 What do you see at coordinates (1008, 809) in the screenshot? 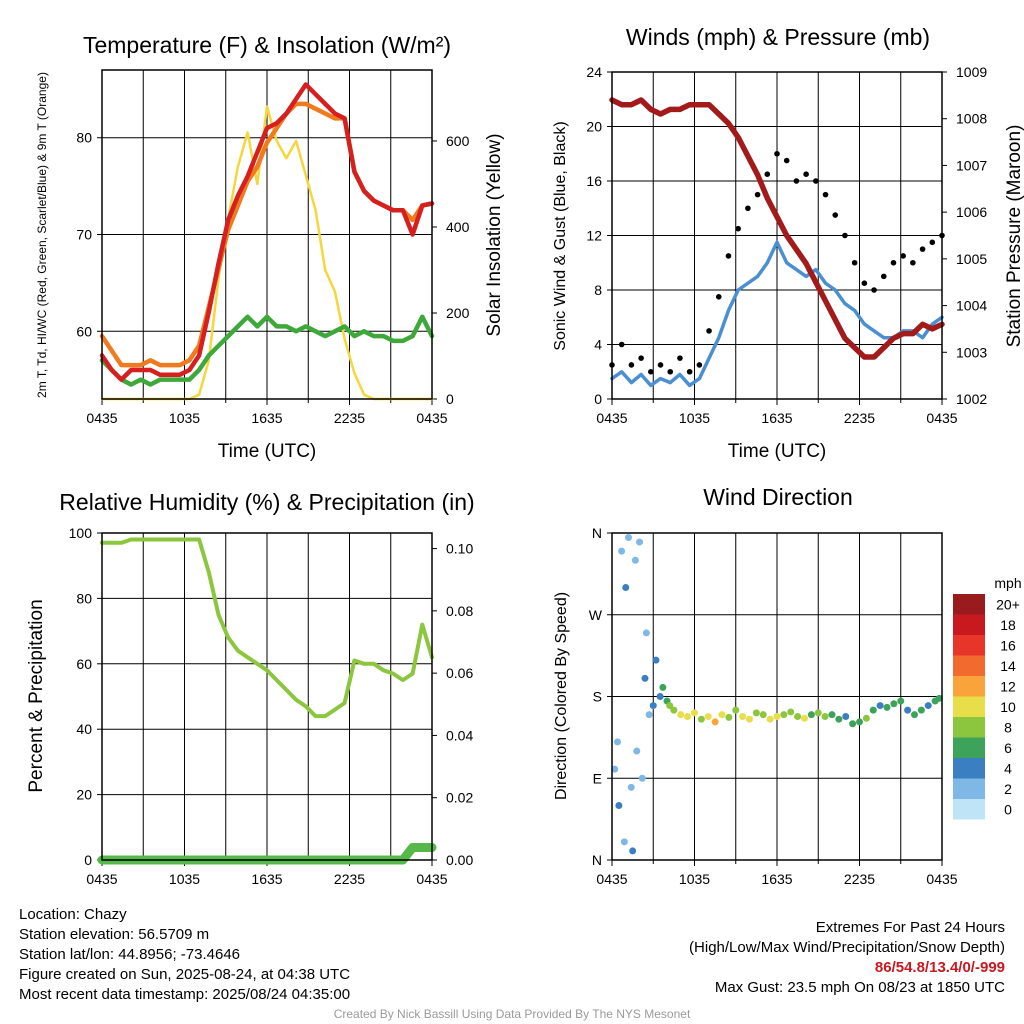
I see `legend-label: 0` at bounding box center [1008, 809].